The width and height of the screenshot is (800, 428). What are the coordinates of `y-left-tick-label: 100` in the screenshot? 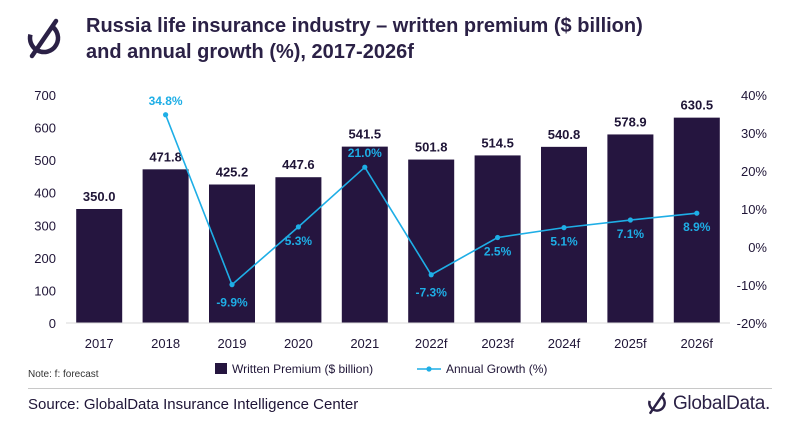 It's located at (45, 290).